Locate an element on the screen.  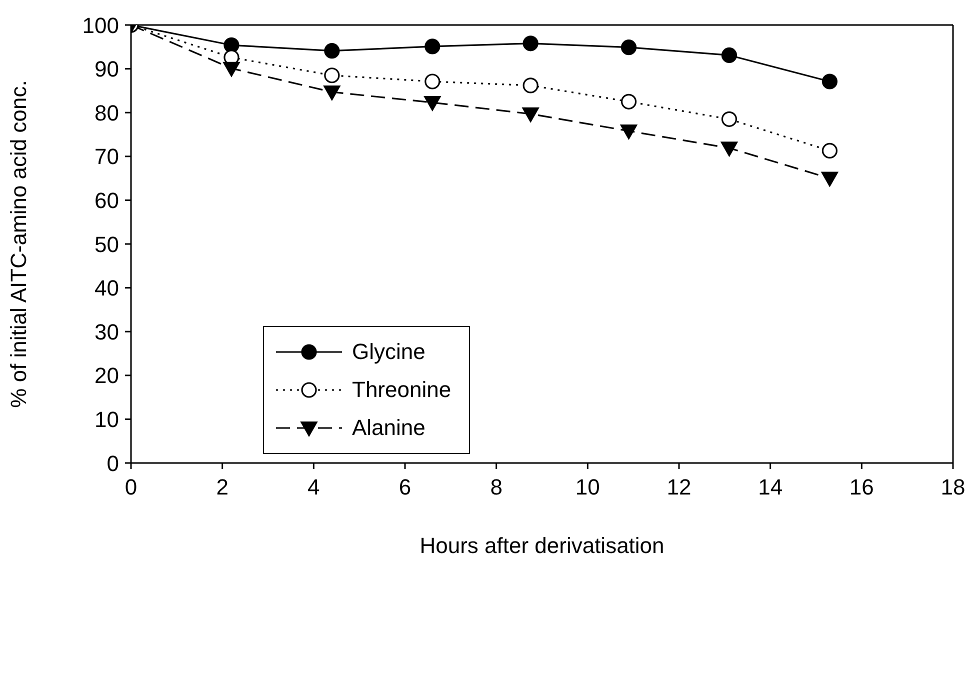
y-tick-label: 70 is located at coordinates (106, 157).